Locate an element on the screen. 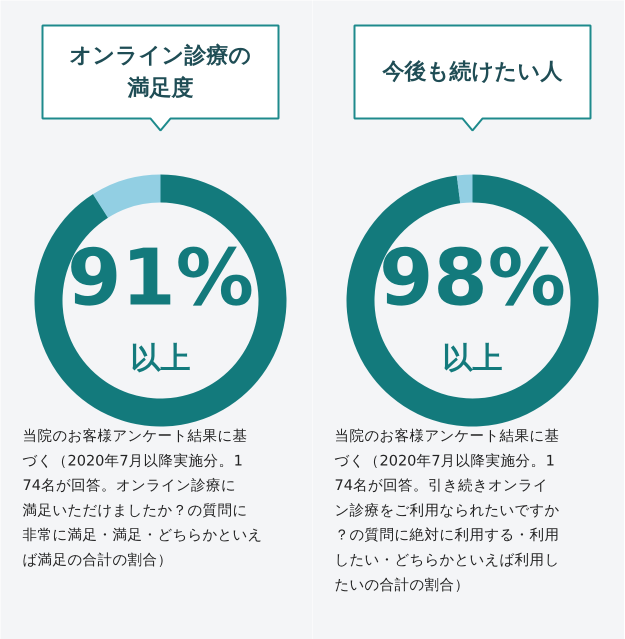  data-label: 91% is located at coordinates (160, 279).